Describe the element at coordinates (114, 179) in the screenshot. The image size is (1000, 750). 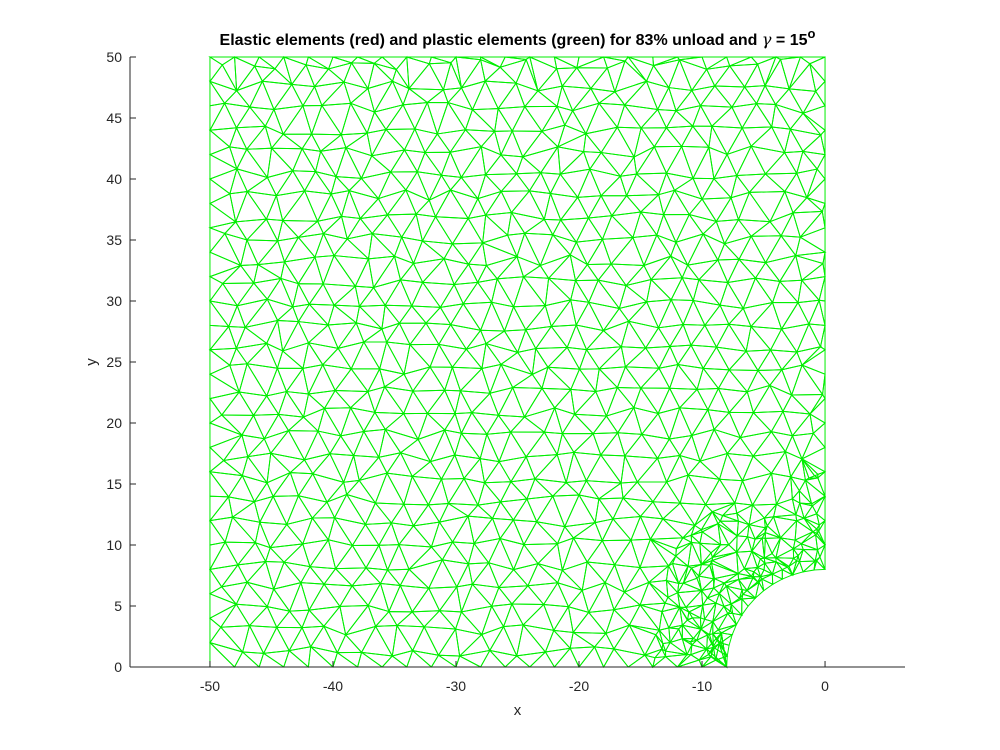
I see `y-tick-label: 40` at that location.